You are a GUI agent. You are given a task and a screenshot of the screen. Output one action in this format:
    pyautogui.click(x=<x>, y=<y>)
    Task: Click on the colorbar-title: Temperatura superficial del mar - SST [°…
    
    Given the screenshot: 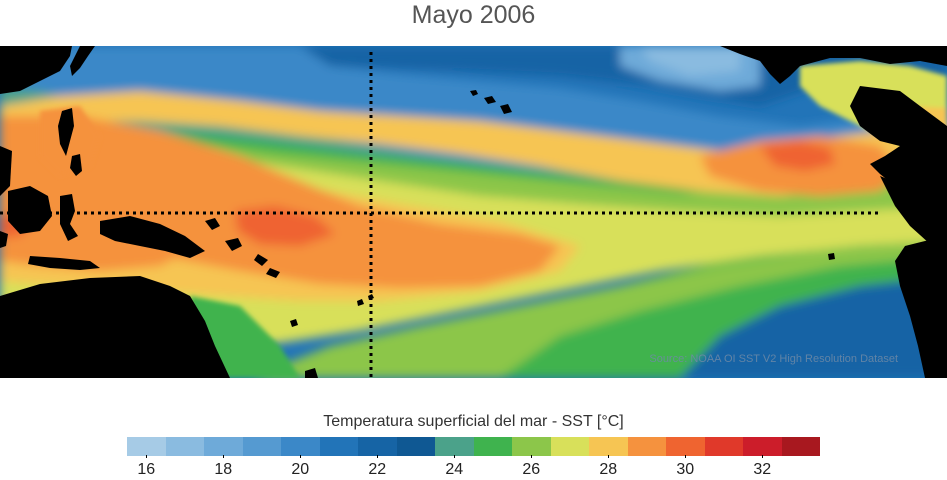 What is the action you would take?
    pyautogui.click(x=473, y=421)
    